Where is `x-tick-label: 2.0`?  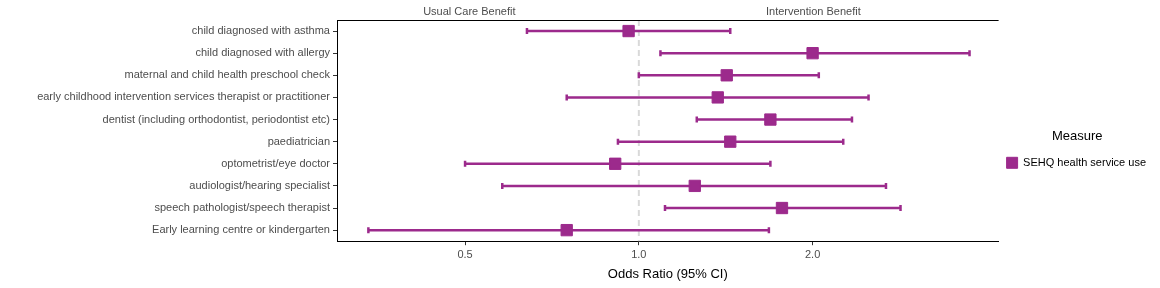
x-tick-label: 2.0 is located at coordinates (812, 253).